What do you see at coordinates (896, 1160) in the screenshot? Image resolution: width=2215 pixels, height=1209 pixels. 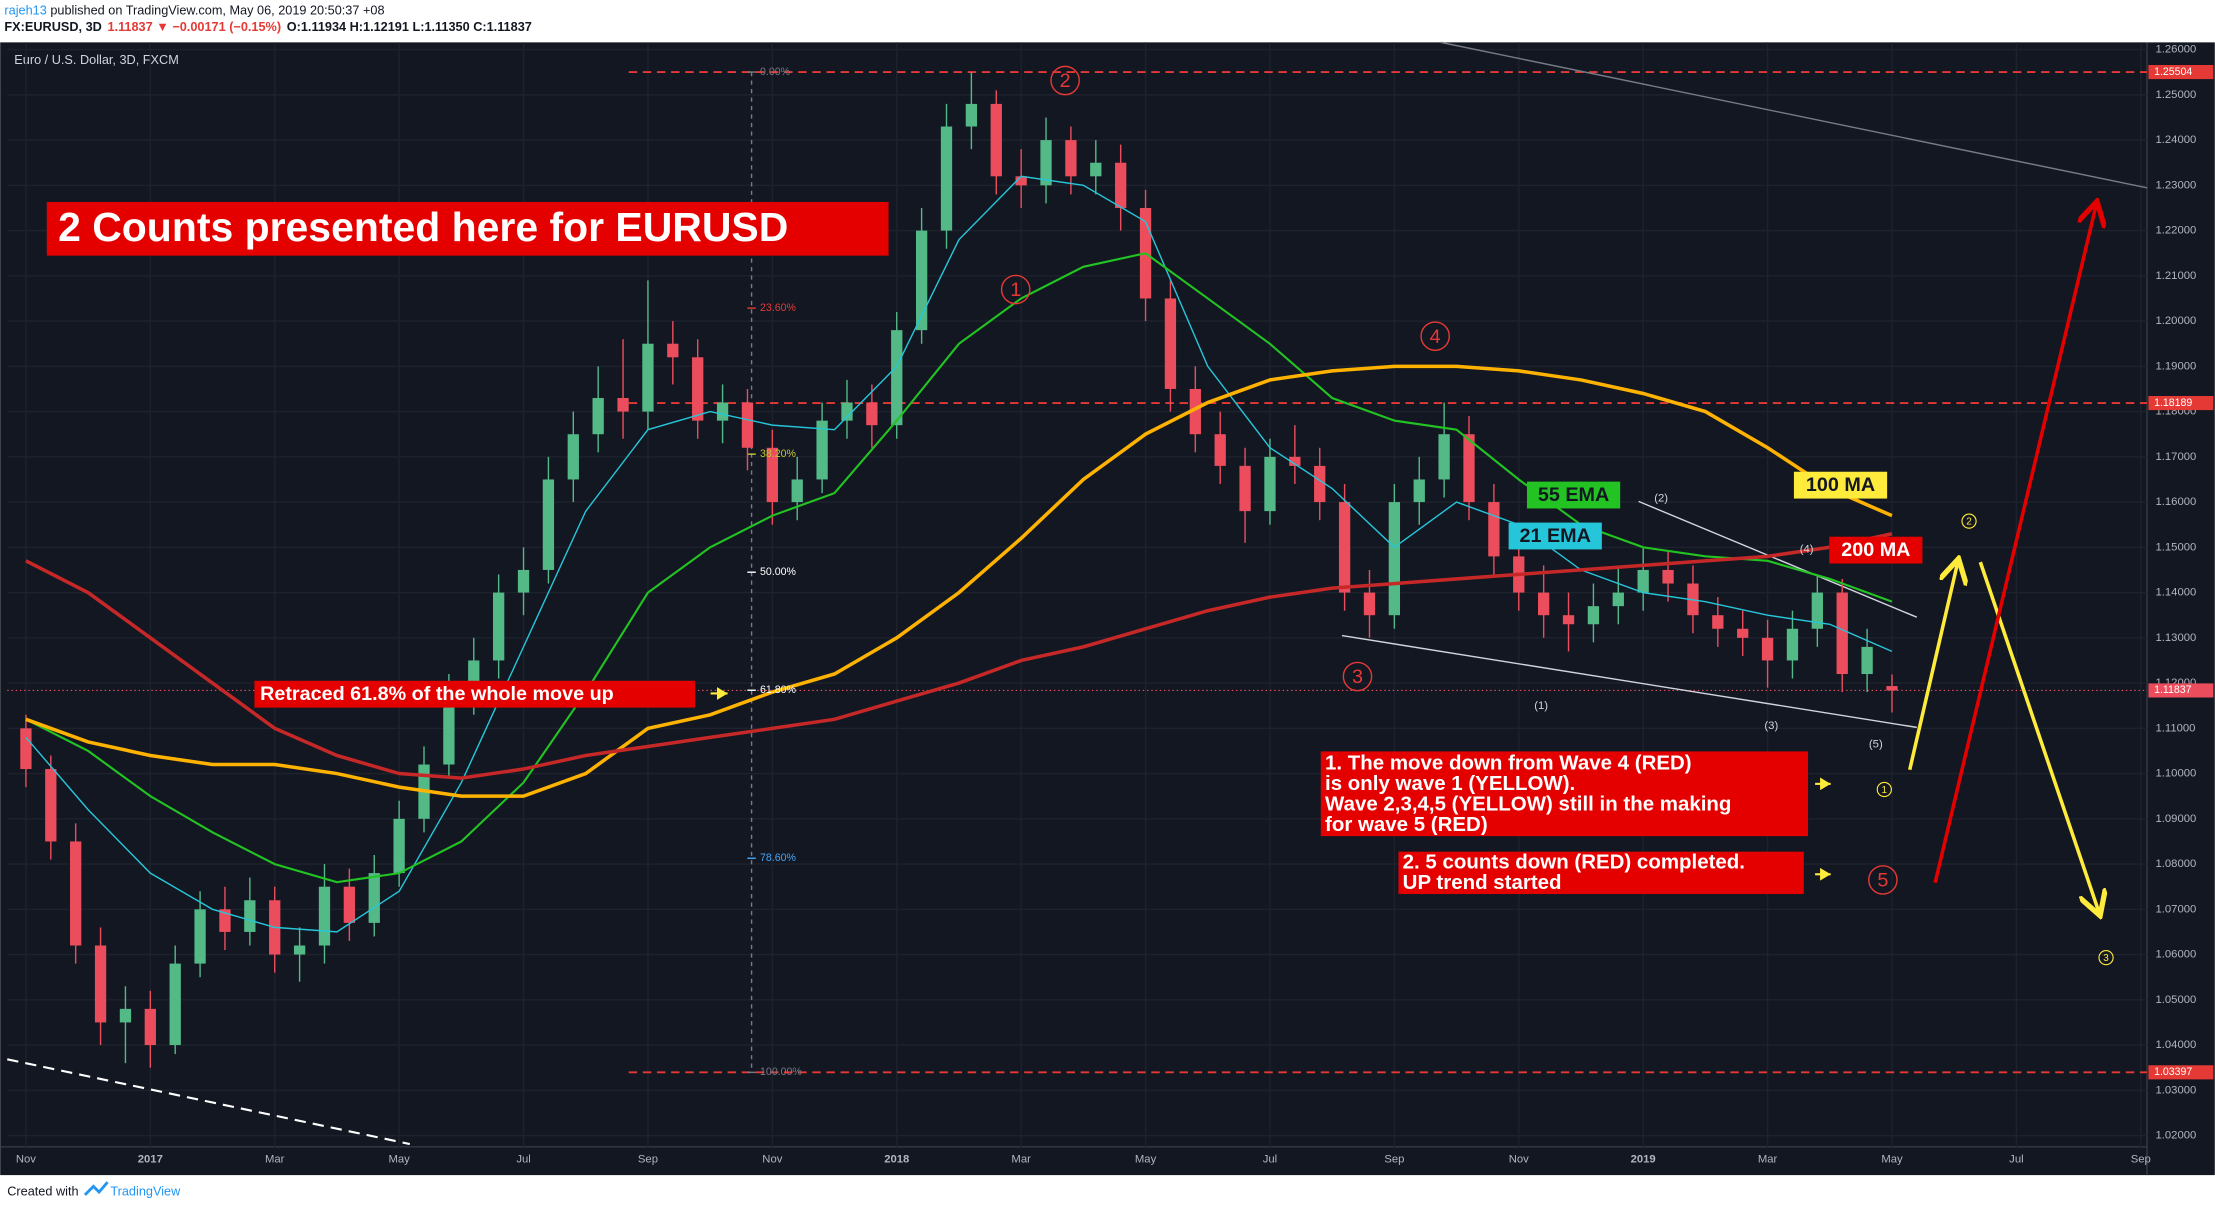 I see `x-tick-label: 2018` at bounding box center [896, 1160].